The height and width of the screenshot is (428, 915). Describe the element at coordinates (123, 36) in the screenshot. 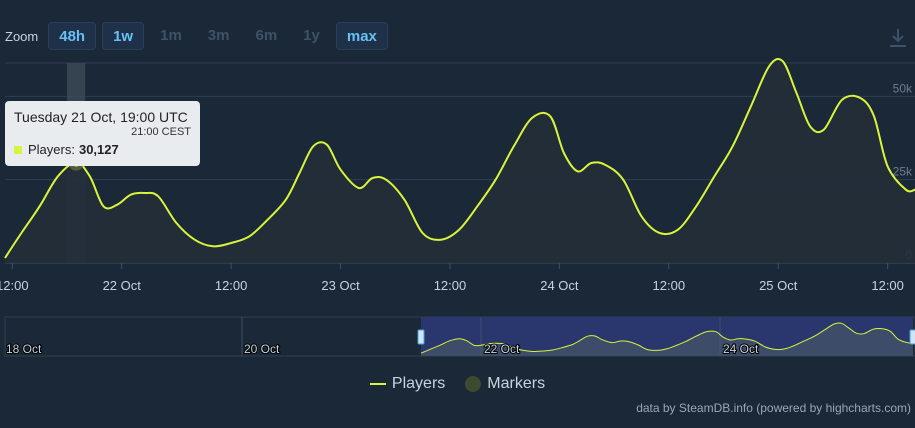

I see `zoom-1w-button: 1w` at that location.